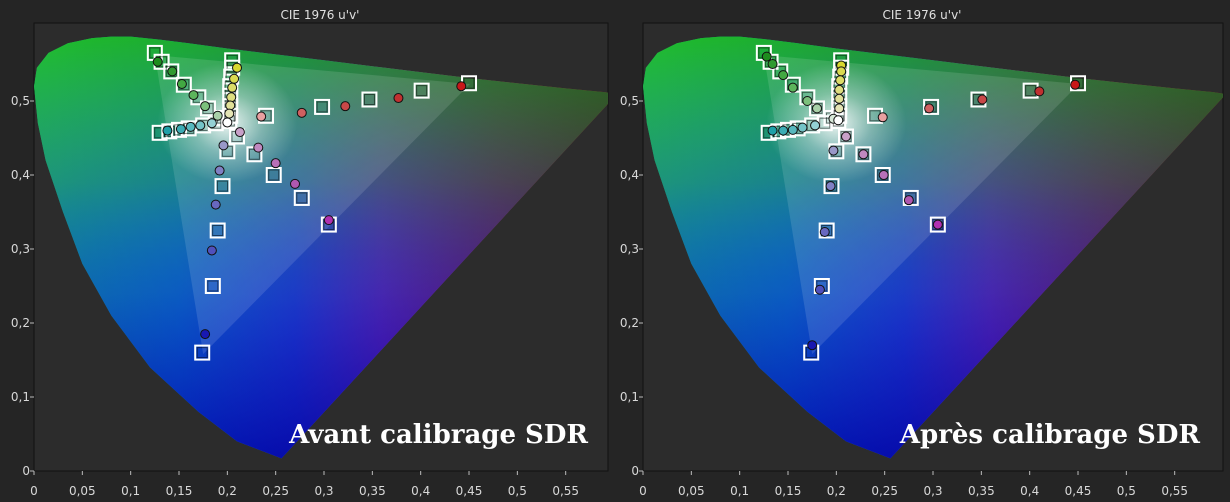 Image resolution: width=1230 pixels, height=502 pixels. Describe the element at coordinates (20, 101) in the screenshot. I see `y-tick-label: 0,5` at that location.